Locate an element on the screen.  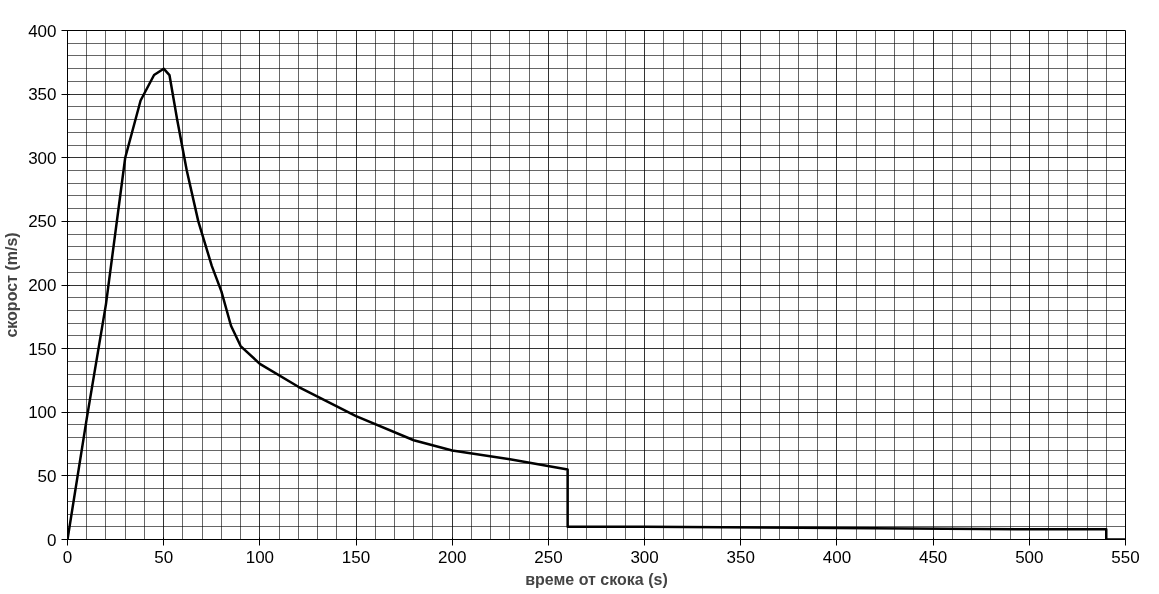
x-tick-label: 350 is located at coordinates (740, 557).